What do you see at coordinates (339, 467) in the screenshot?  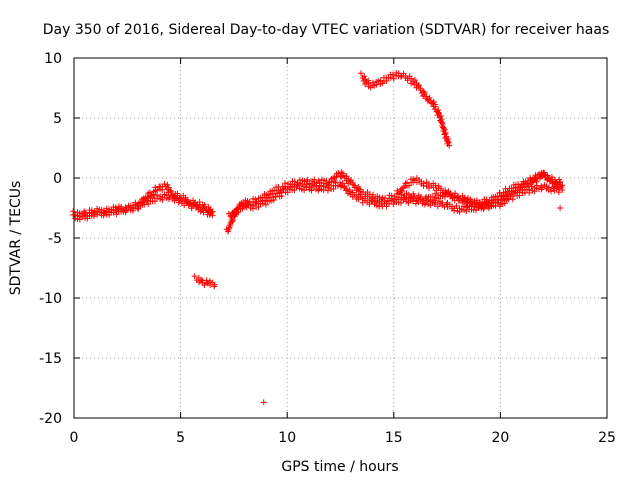 I see `x-axis-label: GPS time / hours` at bounding box center [339, 467].